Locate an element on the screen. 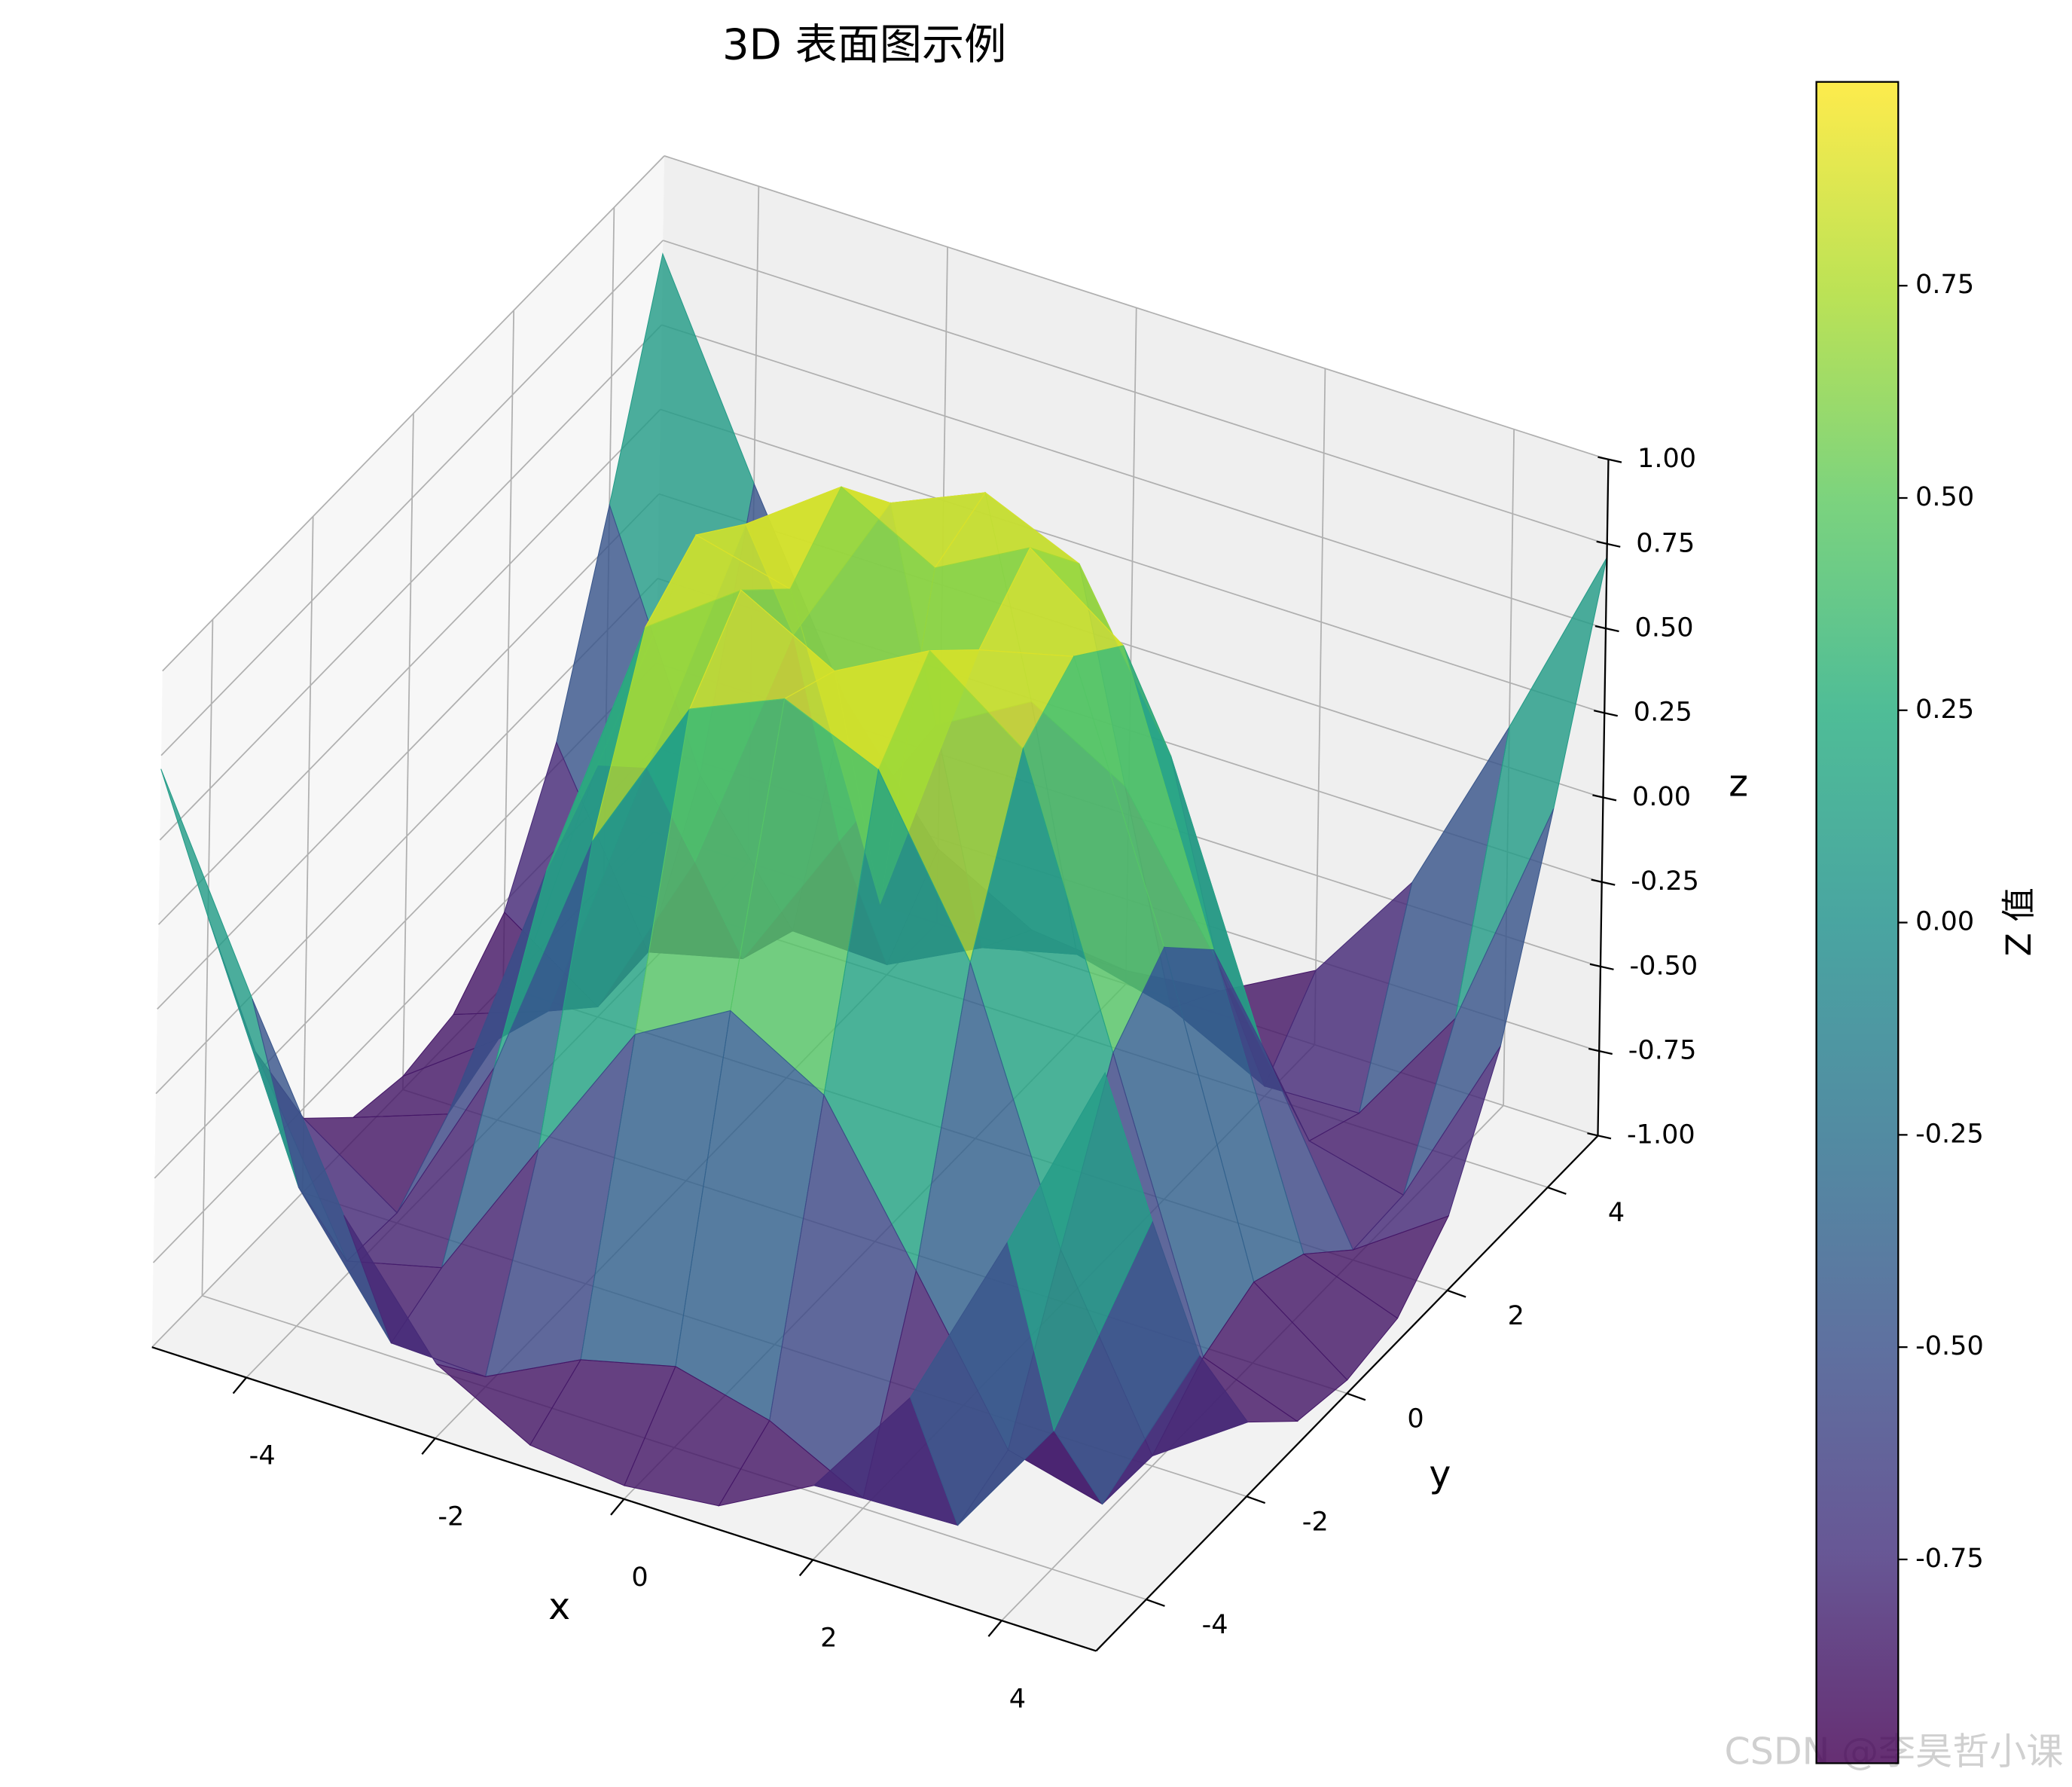 This screenshot has width=2072, height=1787. x-tick-label: -2 is located at coordinates (451, 1516).